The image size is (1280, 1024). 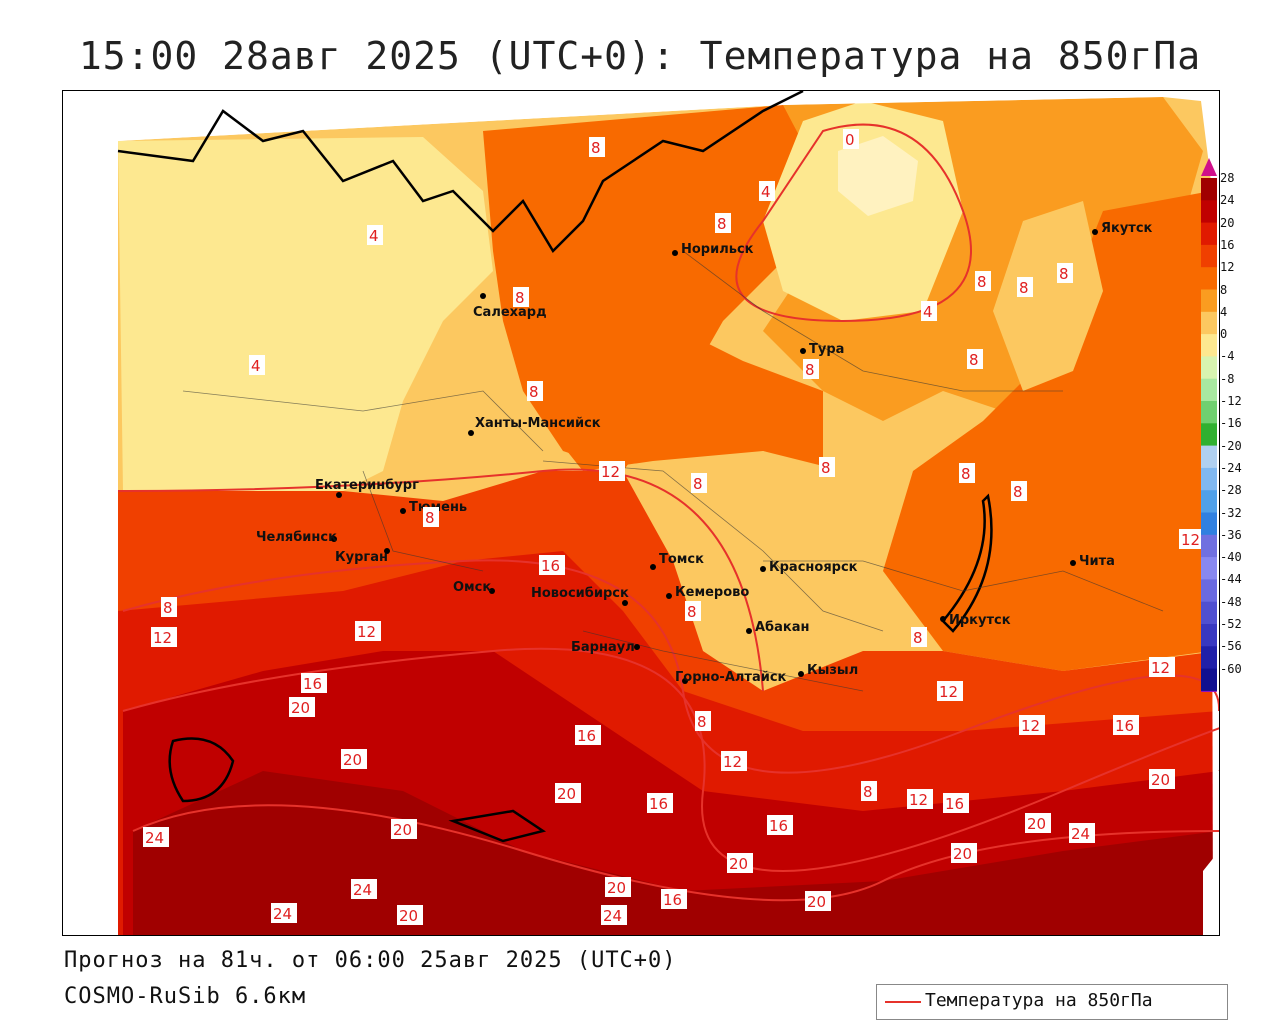 I want to click on colorbar-tick-label: 12, so click(x=1227, y=267).